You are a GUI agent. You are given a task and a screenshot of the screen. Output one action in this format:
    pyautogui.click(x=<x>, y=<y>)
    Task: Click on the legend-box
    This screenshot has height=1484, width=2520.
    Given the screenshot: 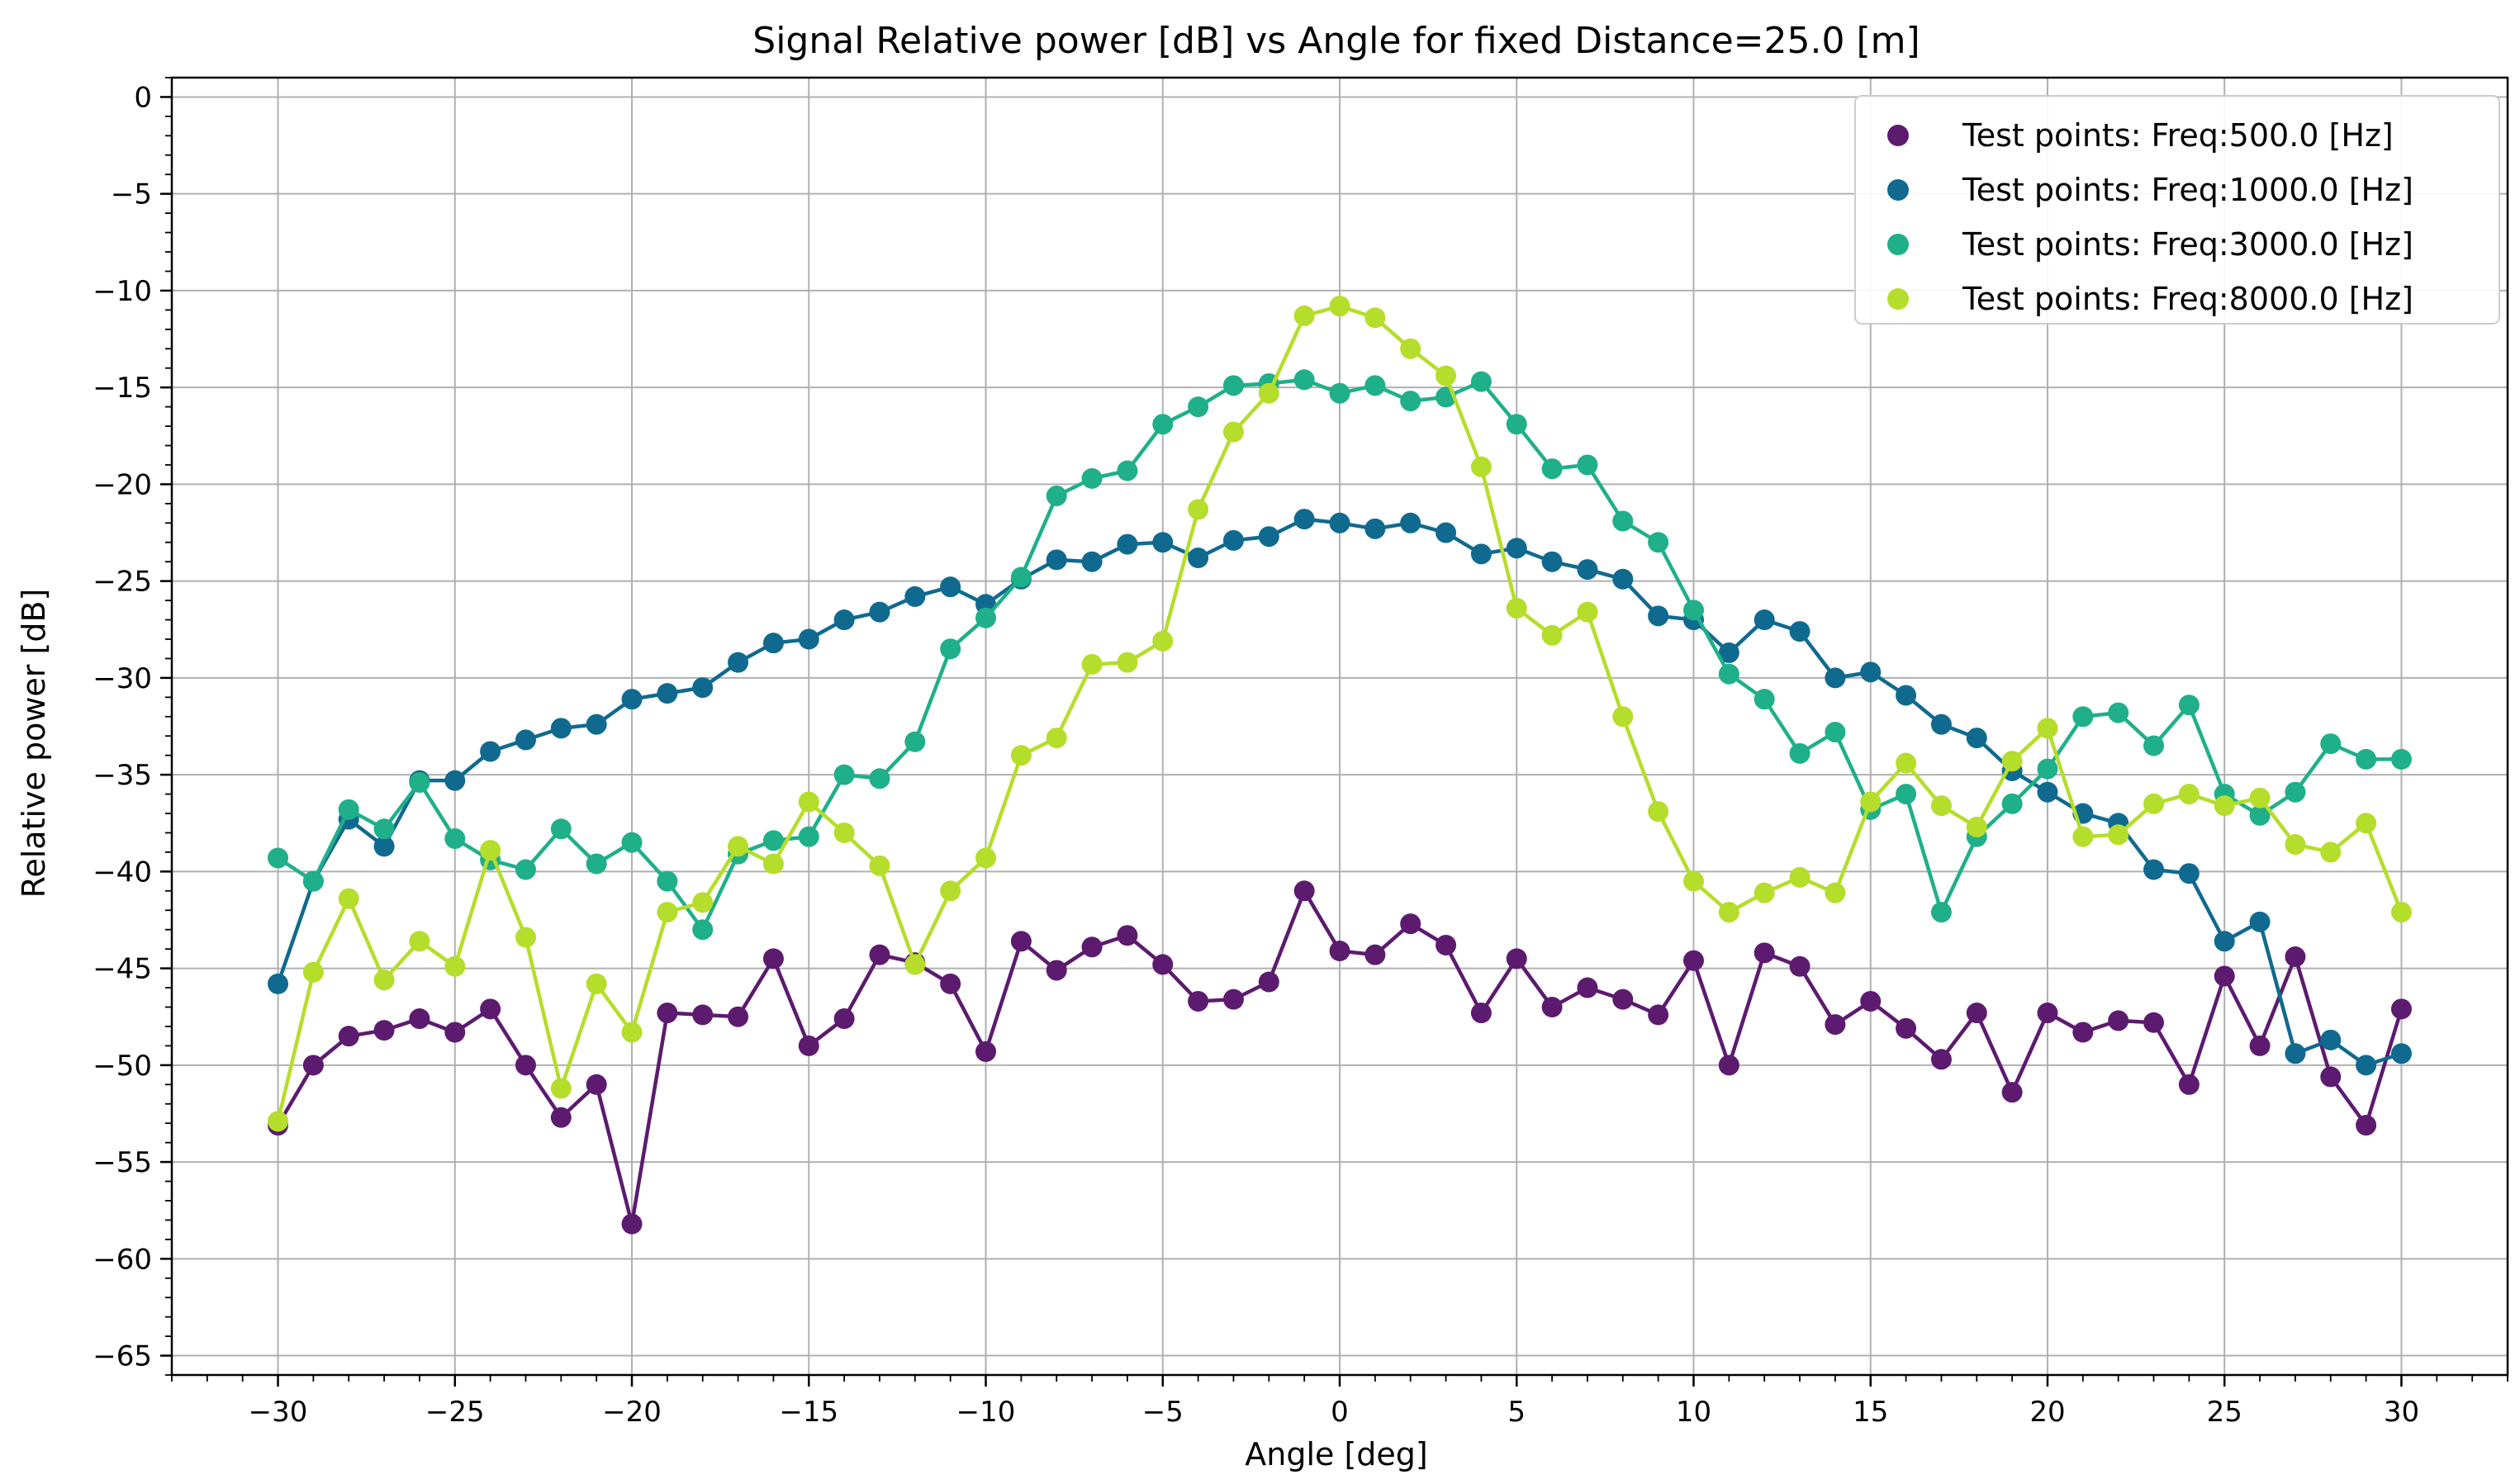 What is the action you would take?
    pyautogui.click(x=2177, y=210)
    